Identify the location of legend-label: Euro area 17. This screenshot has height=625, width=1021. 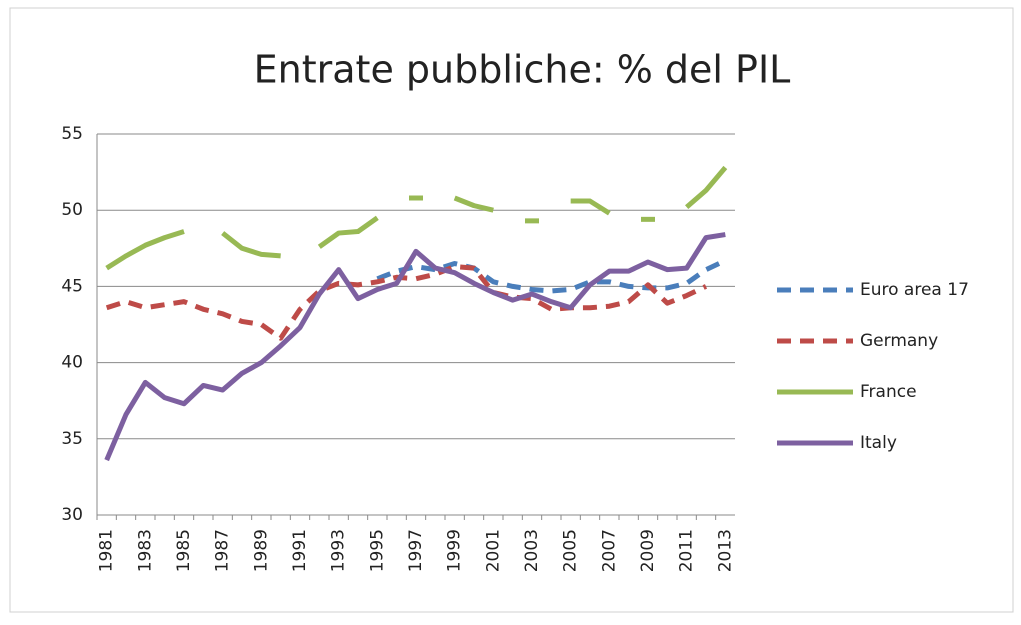
(914, 290).